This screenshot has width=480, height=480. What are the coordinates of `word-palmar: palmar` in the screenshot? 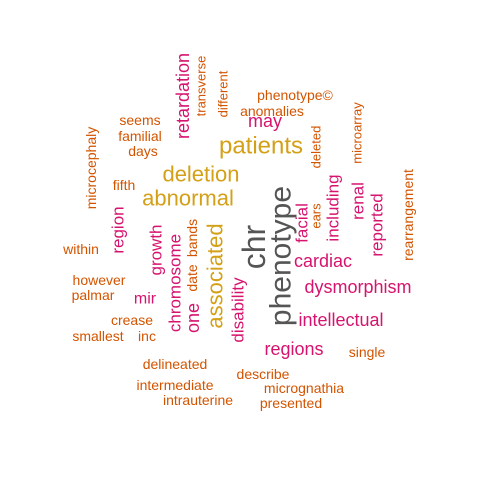 It's located at (93, 295).